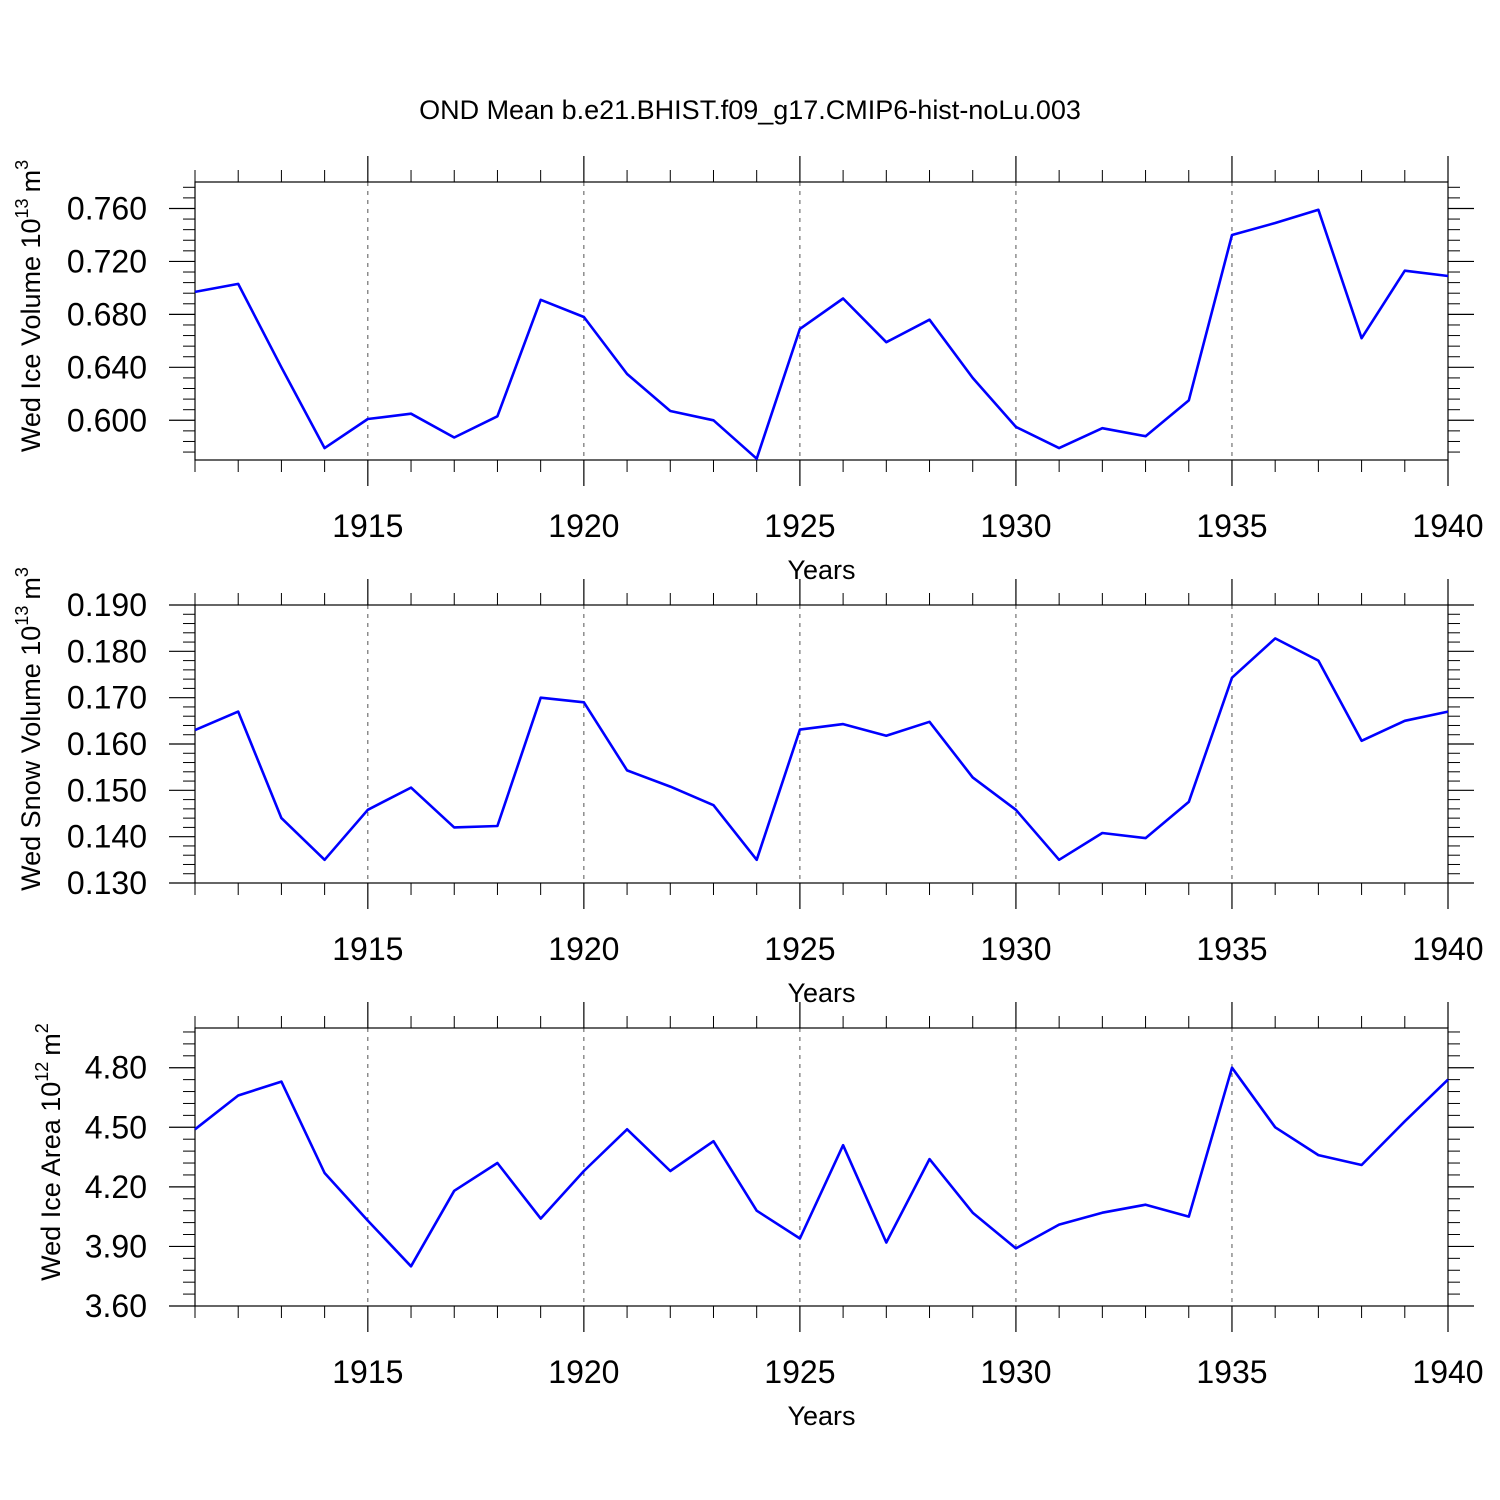 This screenshot has width=1500, height=1500. Describe the element at coordinates (107, 261) in the screenshot. I see `y-tick-label: 0.720` at that location.